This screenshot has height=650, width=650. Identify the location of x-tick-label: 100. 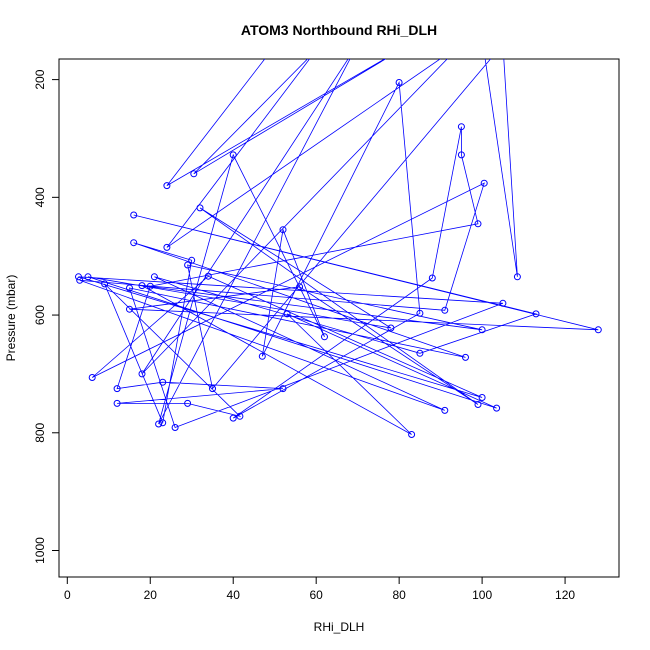
(482, 595).